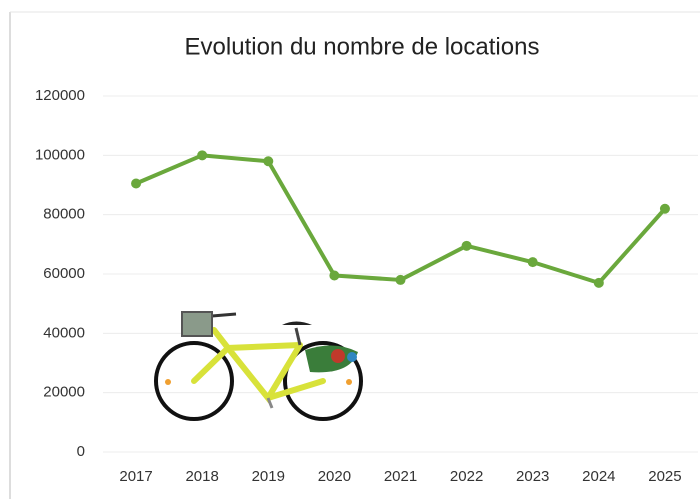 The width and height of the screenshot is (700, 499). Describe the element at coordinates (598, 476) in the screenshot. I see `x-tick-label: 2024` at that location.